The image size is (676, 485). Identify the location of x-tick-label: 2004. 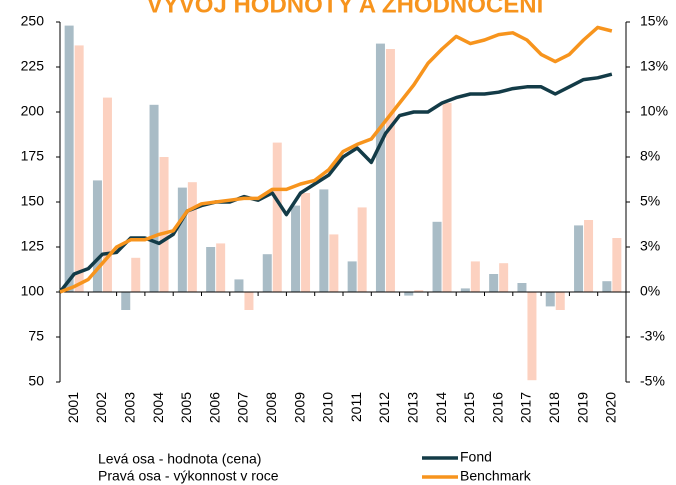
(158, 407).